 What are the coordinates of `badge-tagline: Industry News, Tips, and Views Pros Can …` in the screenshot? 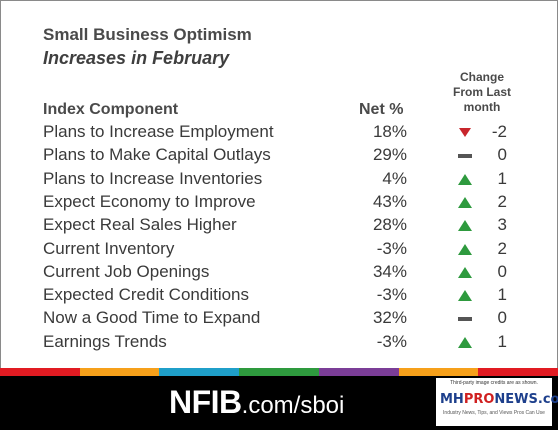 It's located at (494, 413).